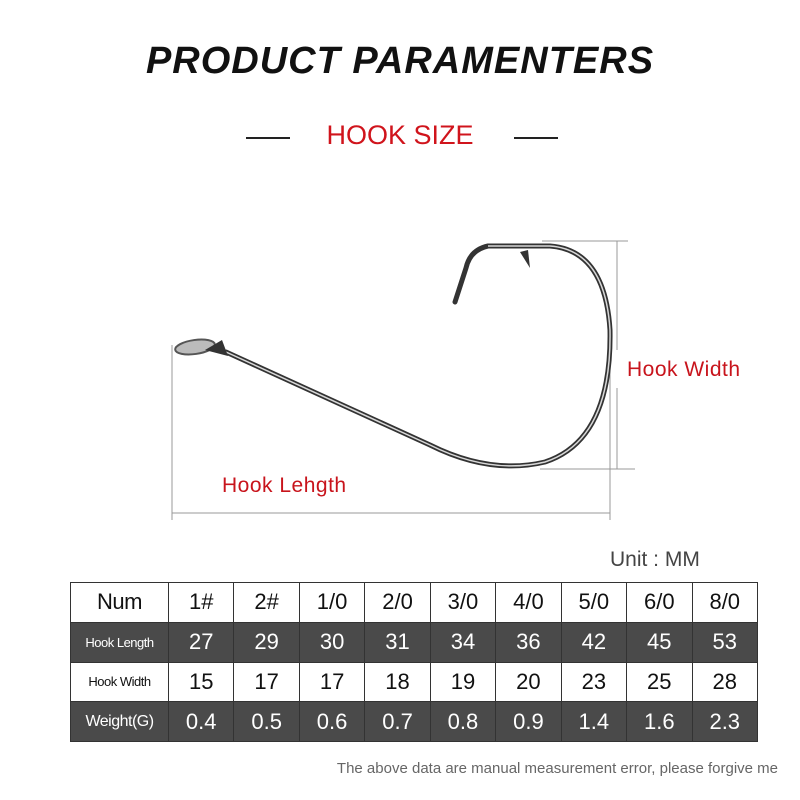 This screenshot has height=800, width=800. Describe the element at coordinates (266, 721) in the screenshot. I see `table-cell: 0.5` at that location.